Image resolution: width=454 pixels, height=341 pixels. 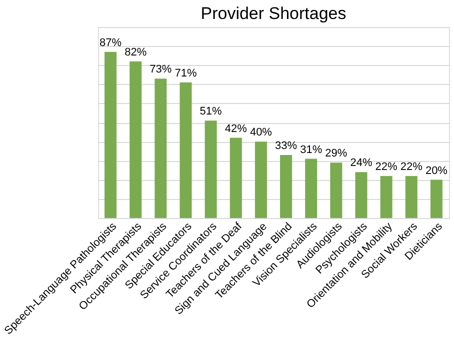 I want to click on data-label: 82%, so click(x=135, y=52).